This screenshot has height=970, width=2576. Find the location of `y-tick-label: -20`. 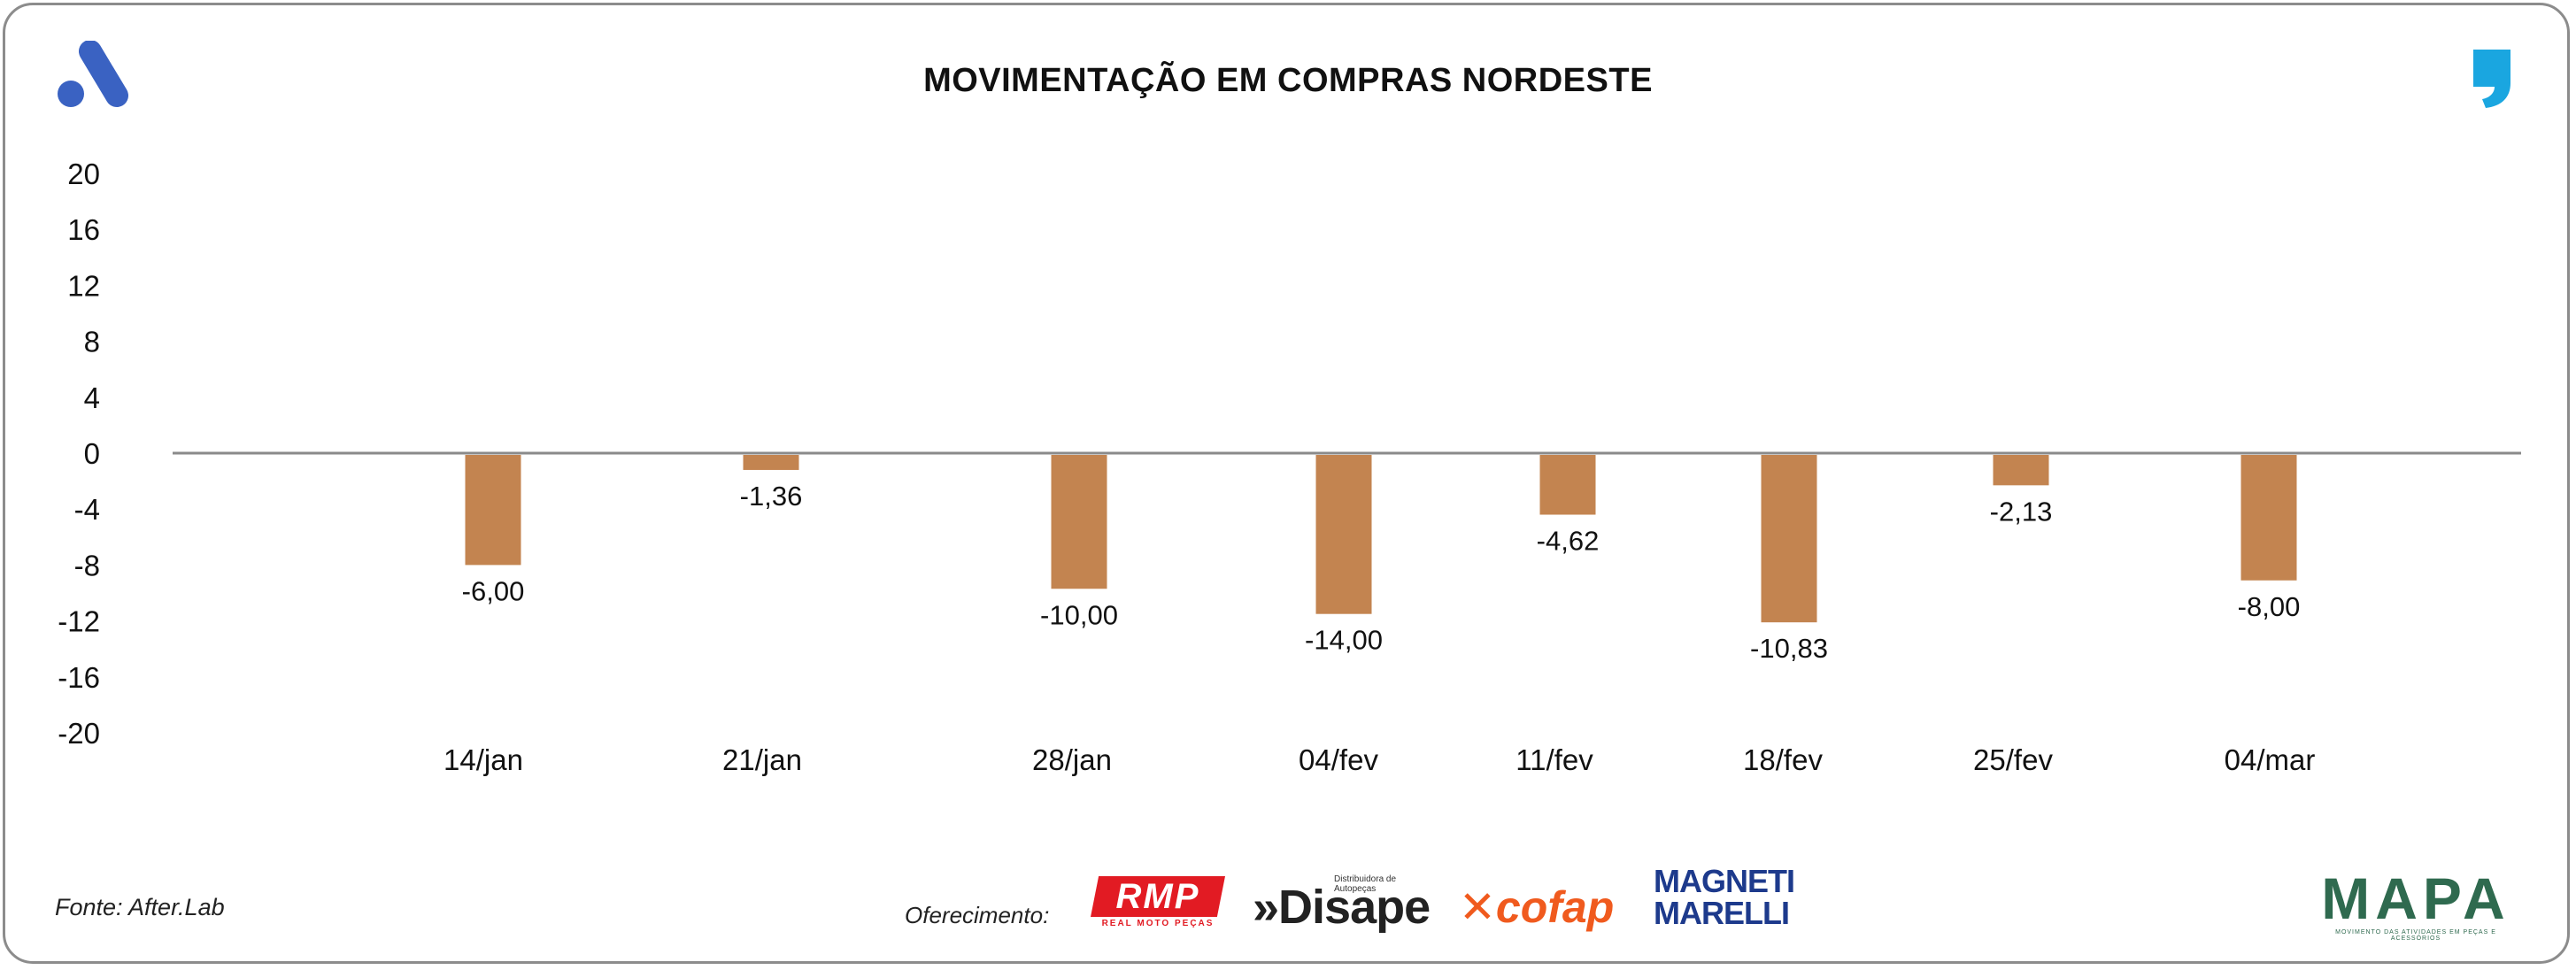

y-tick-label: -20 is located at coordinates (79, 733).